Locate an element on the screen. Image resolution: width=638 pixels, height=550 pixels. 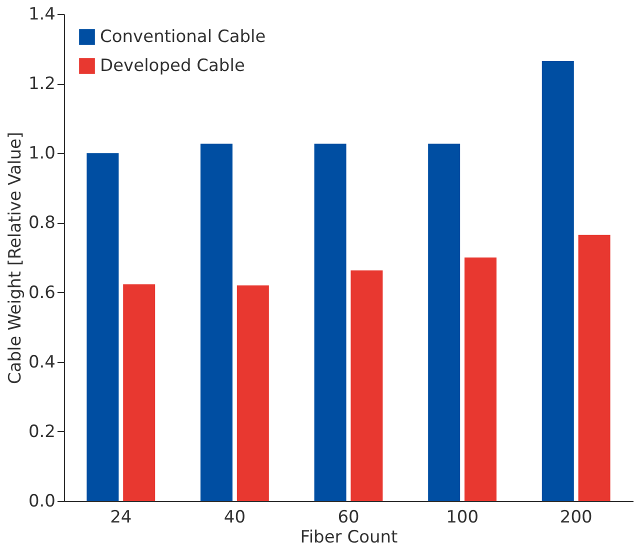
x-axis-title: Fiber Count is located at coordinates (349, 538).